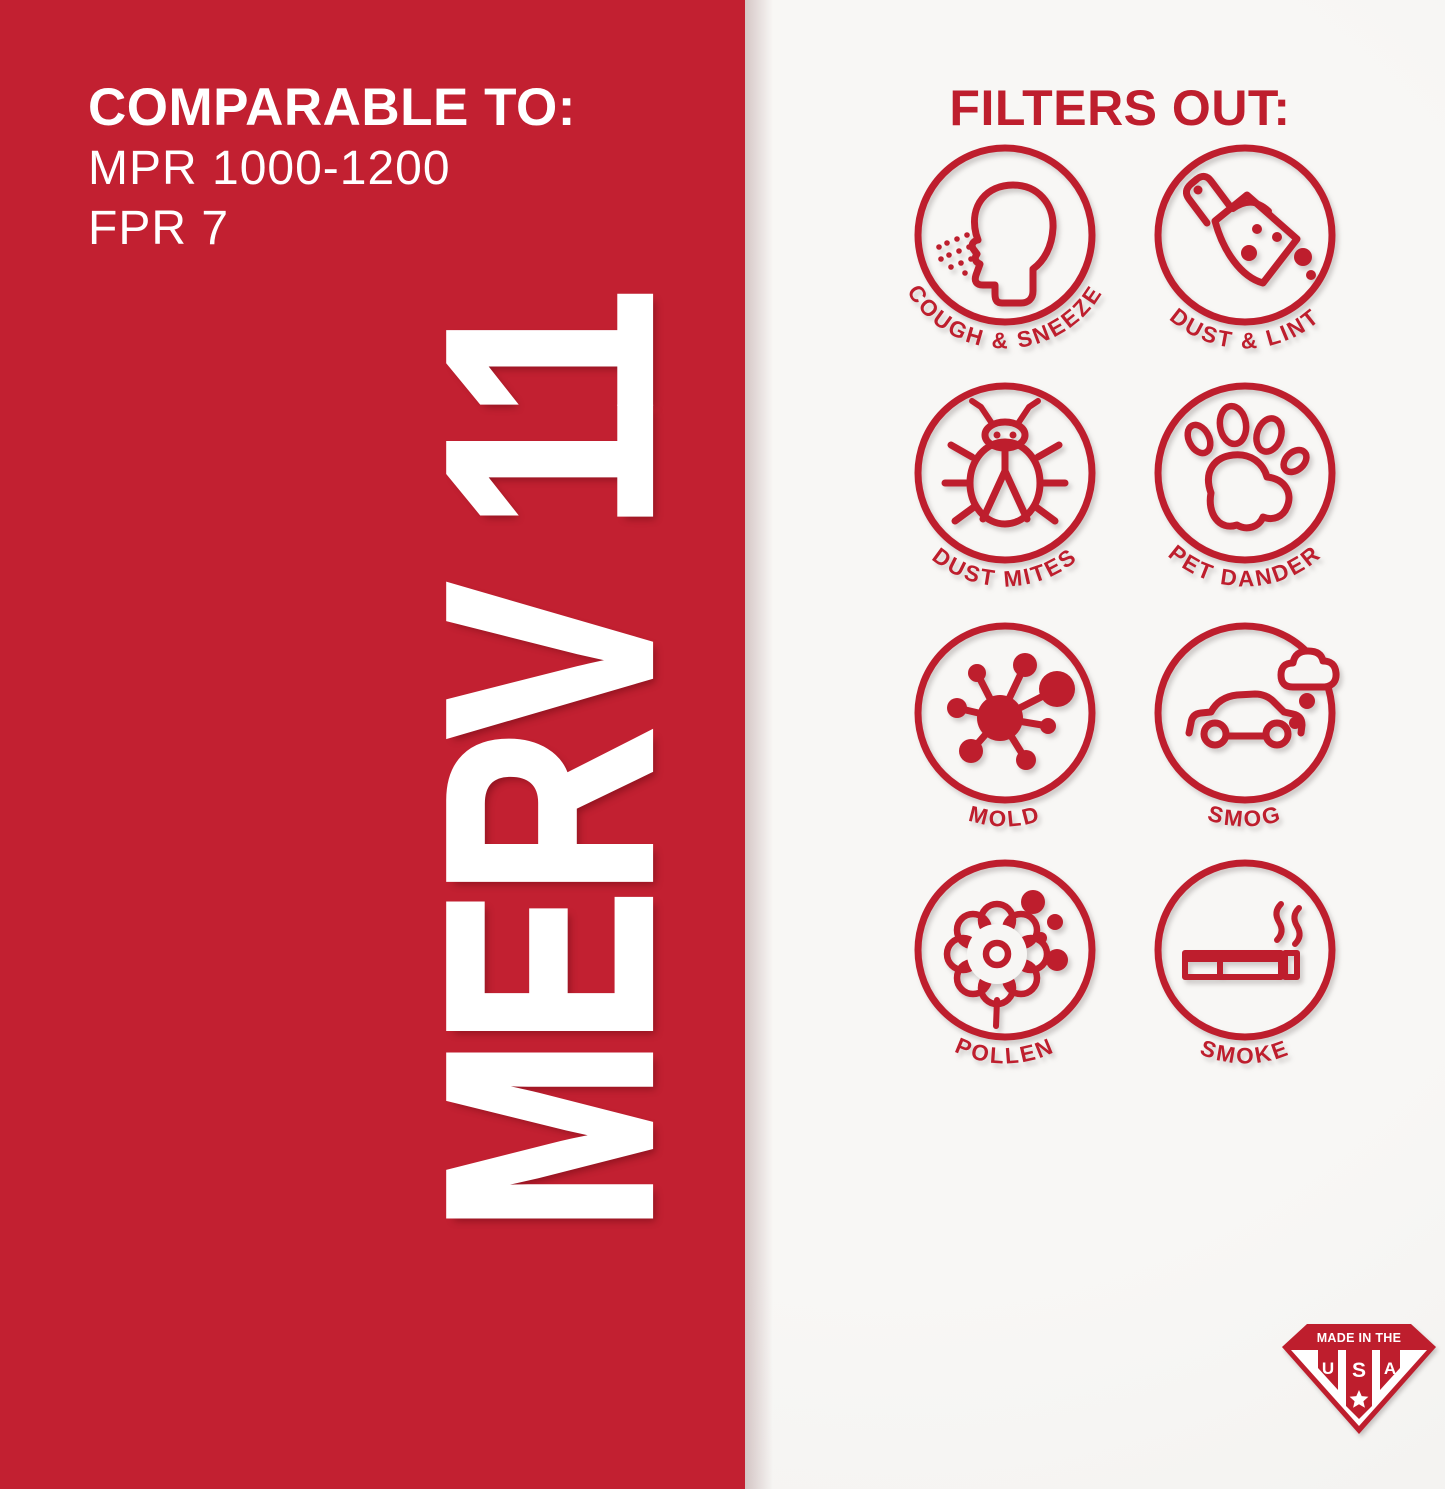 The image size is (1445, 1489). Describe the element at coordinates (759, 744) in the screenshot. I see `panel-edge-shadow` at that location.